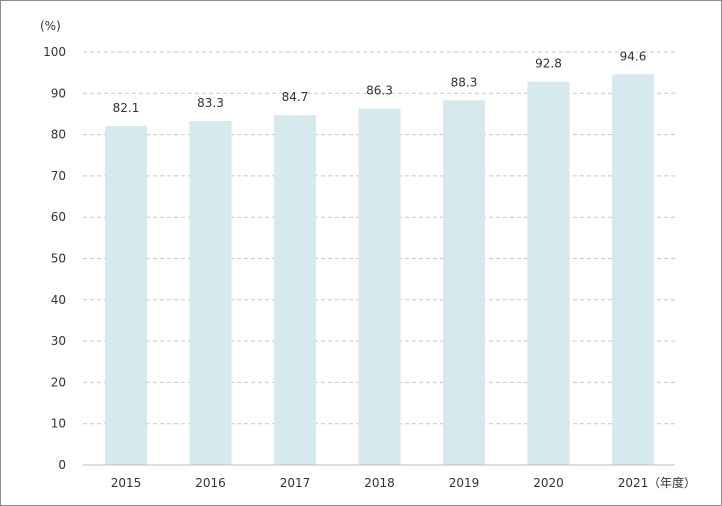  Describe the element at coordinates (50, 26) in the screenshot. I see `y-axis-unit-label: (%)` at that location.